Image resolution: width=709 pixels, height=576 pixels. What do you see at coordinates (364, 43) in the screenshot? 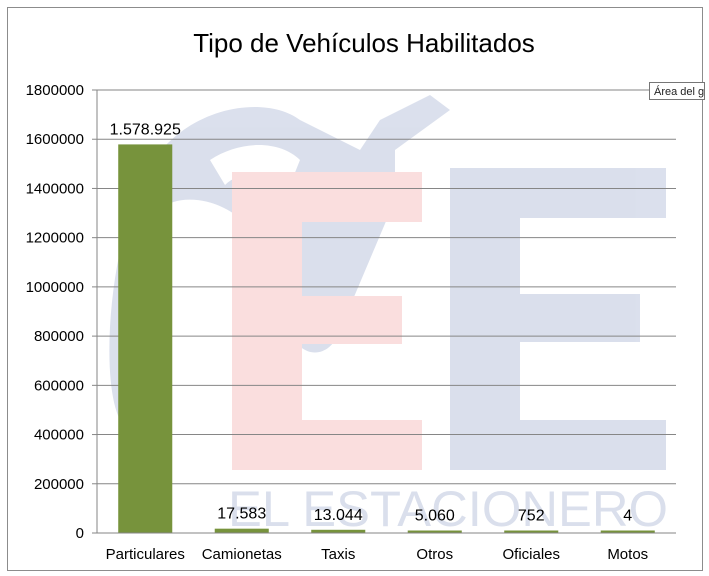
I see `chart-title: Tipo de Vehículos Habilitados` at bounding box center [364, 43].